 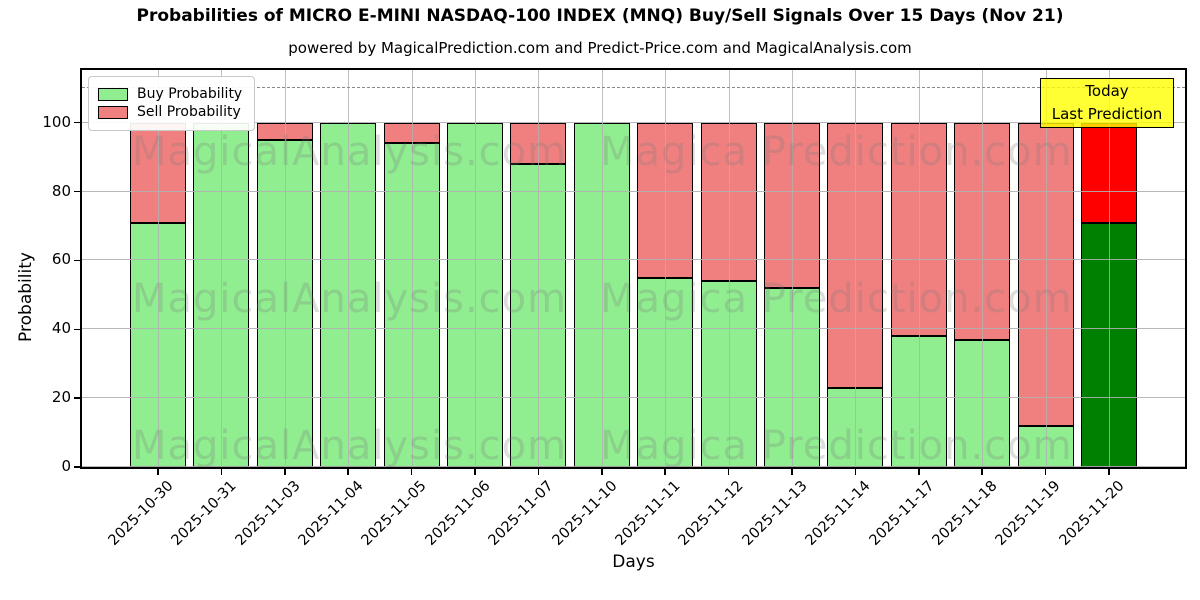 I want to click on sell-probability-swatch, so click(x=113, y=112).